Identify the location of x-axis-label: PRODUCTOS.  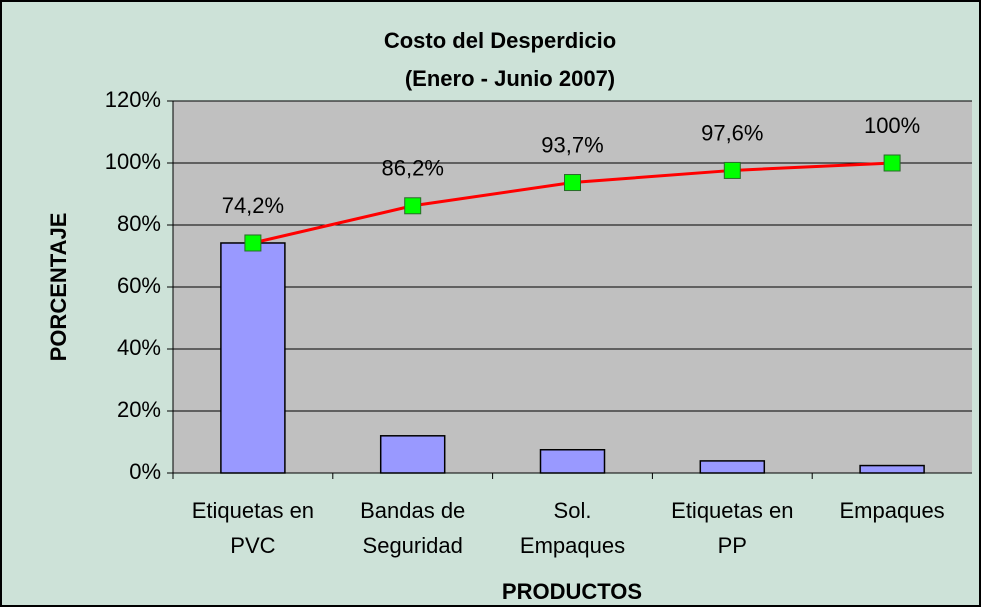
(572, 591).